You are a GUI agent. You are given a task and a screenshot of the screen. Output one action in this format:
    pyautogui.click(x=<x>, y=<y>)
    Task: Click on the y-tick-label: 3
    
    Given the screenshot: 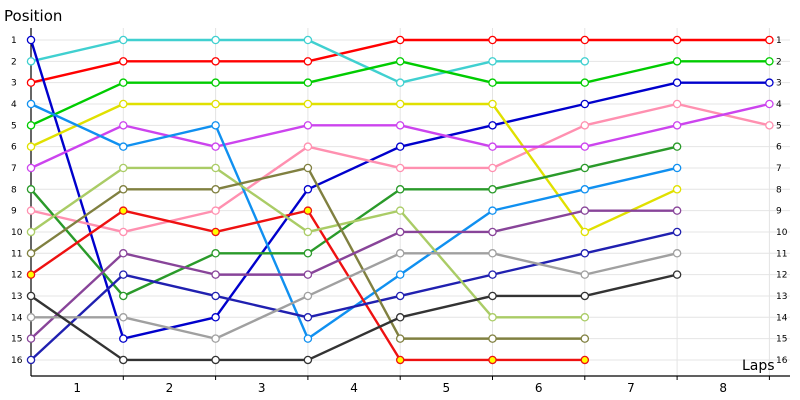 What is the action you would take?
    pyautogui.click(x=14, y=84)
    